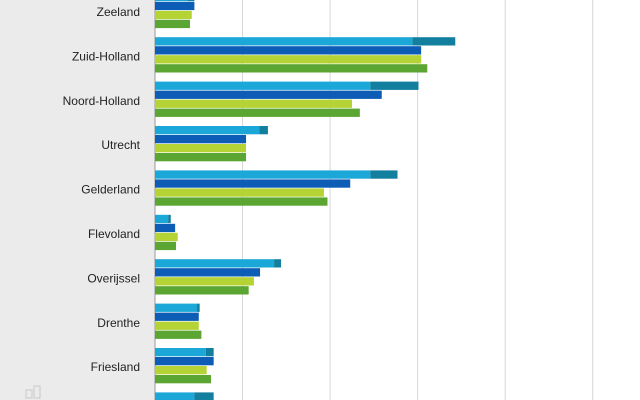 Image resolution: width=640 pixels, height=400 pixels. Describe the element at coordinates (106, 56) in the screenshot. I see `category-label: Zuid-Holland` at that location.